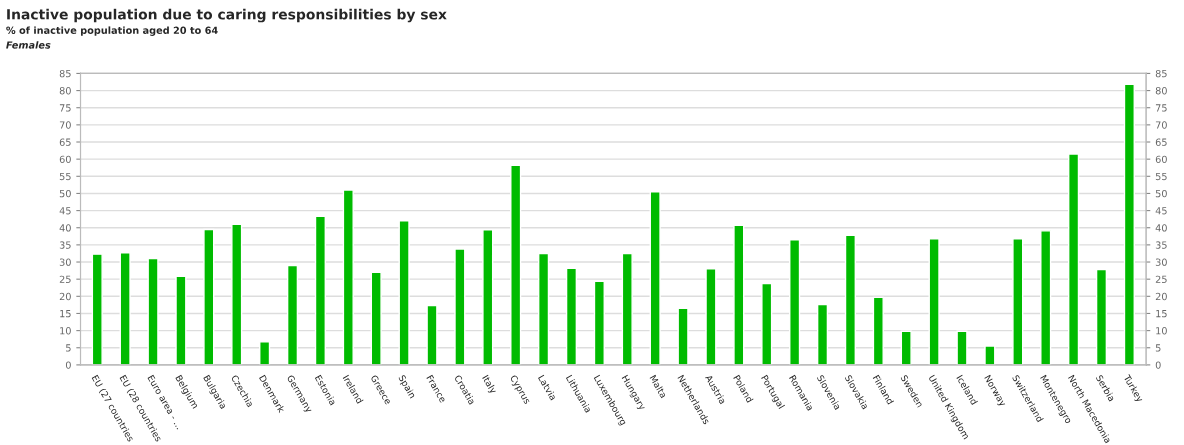 The height and width of the screenshot is (445, 1184). What do you see at coordinates (1161, 142) in the screenshot?
I see `y2-tick-label: 65` at bounding box center [1161, 142].